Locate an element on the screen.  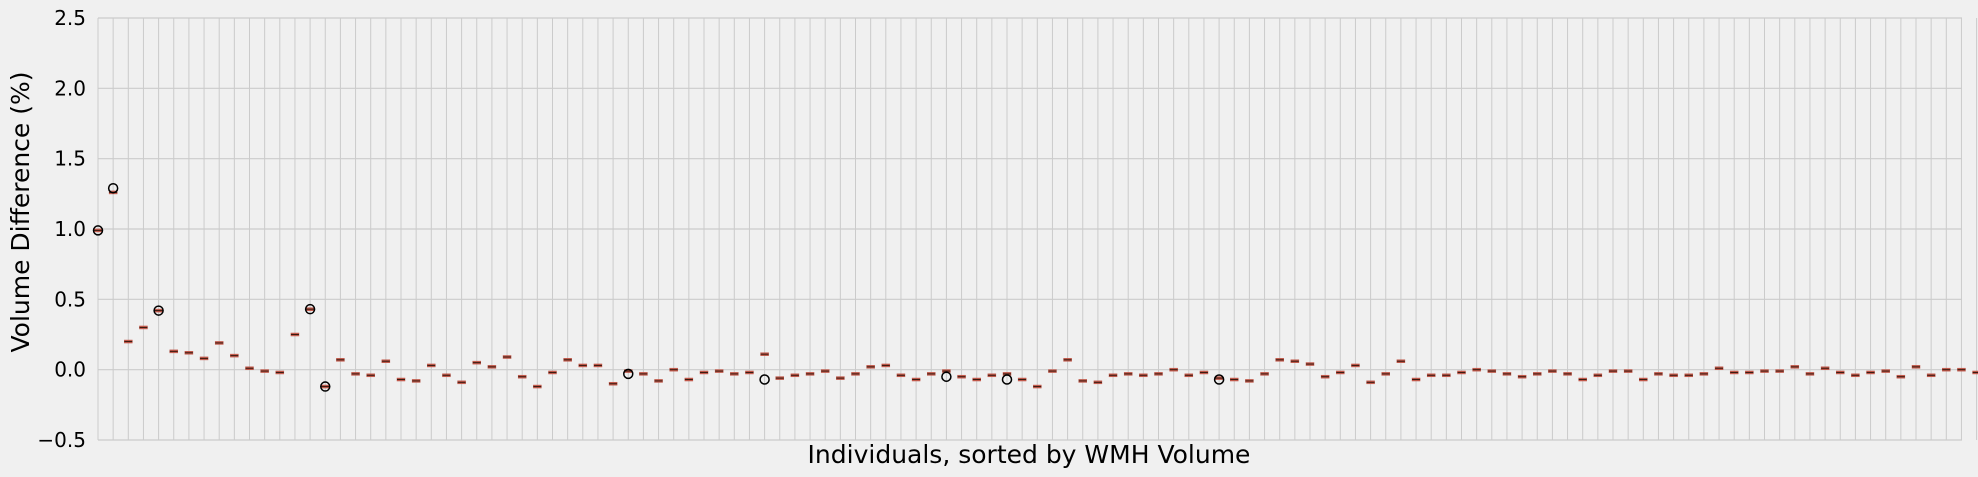
x-axis-label: Individuals, sorted by WMH Volume is located at coordinates (1029, 454).